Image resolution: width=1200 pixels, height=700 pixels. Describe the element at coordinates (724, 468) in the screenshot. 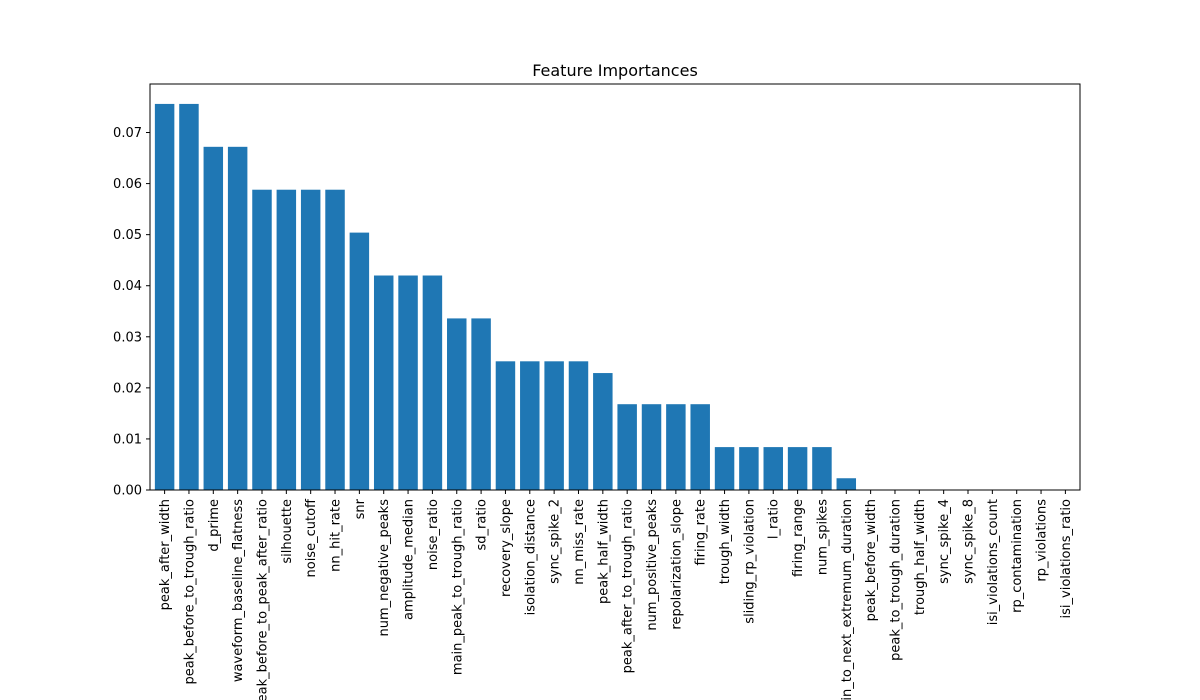

I see `bar-trough_width` at that location.